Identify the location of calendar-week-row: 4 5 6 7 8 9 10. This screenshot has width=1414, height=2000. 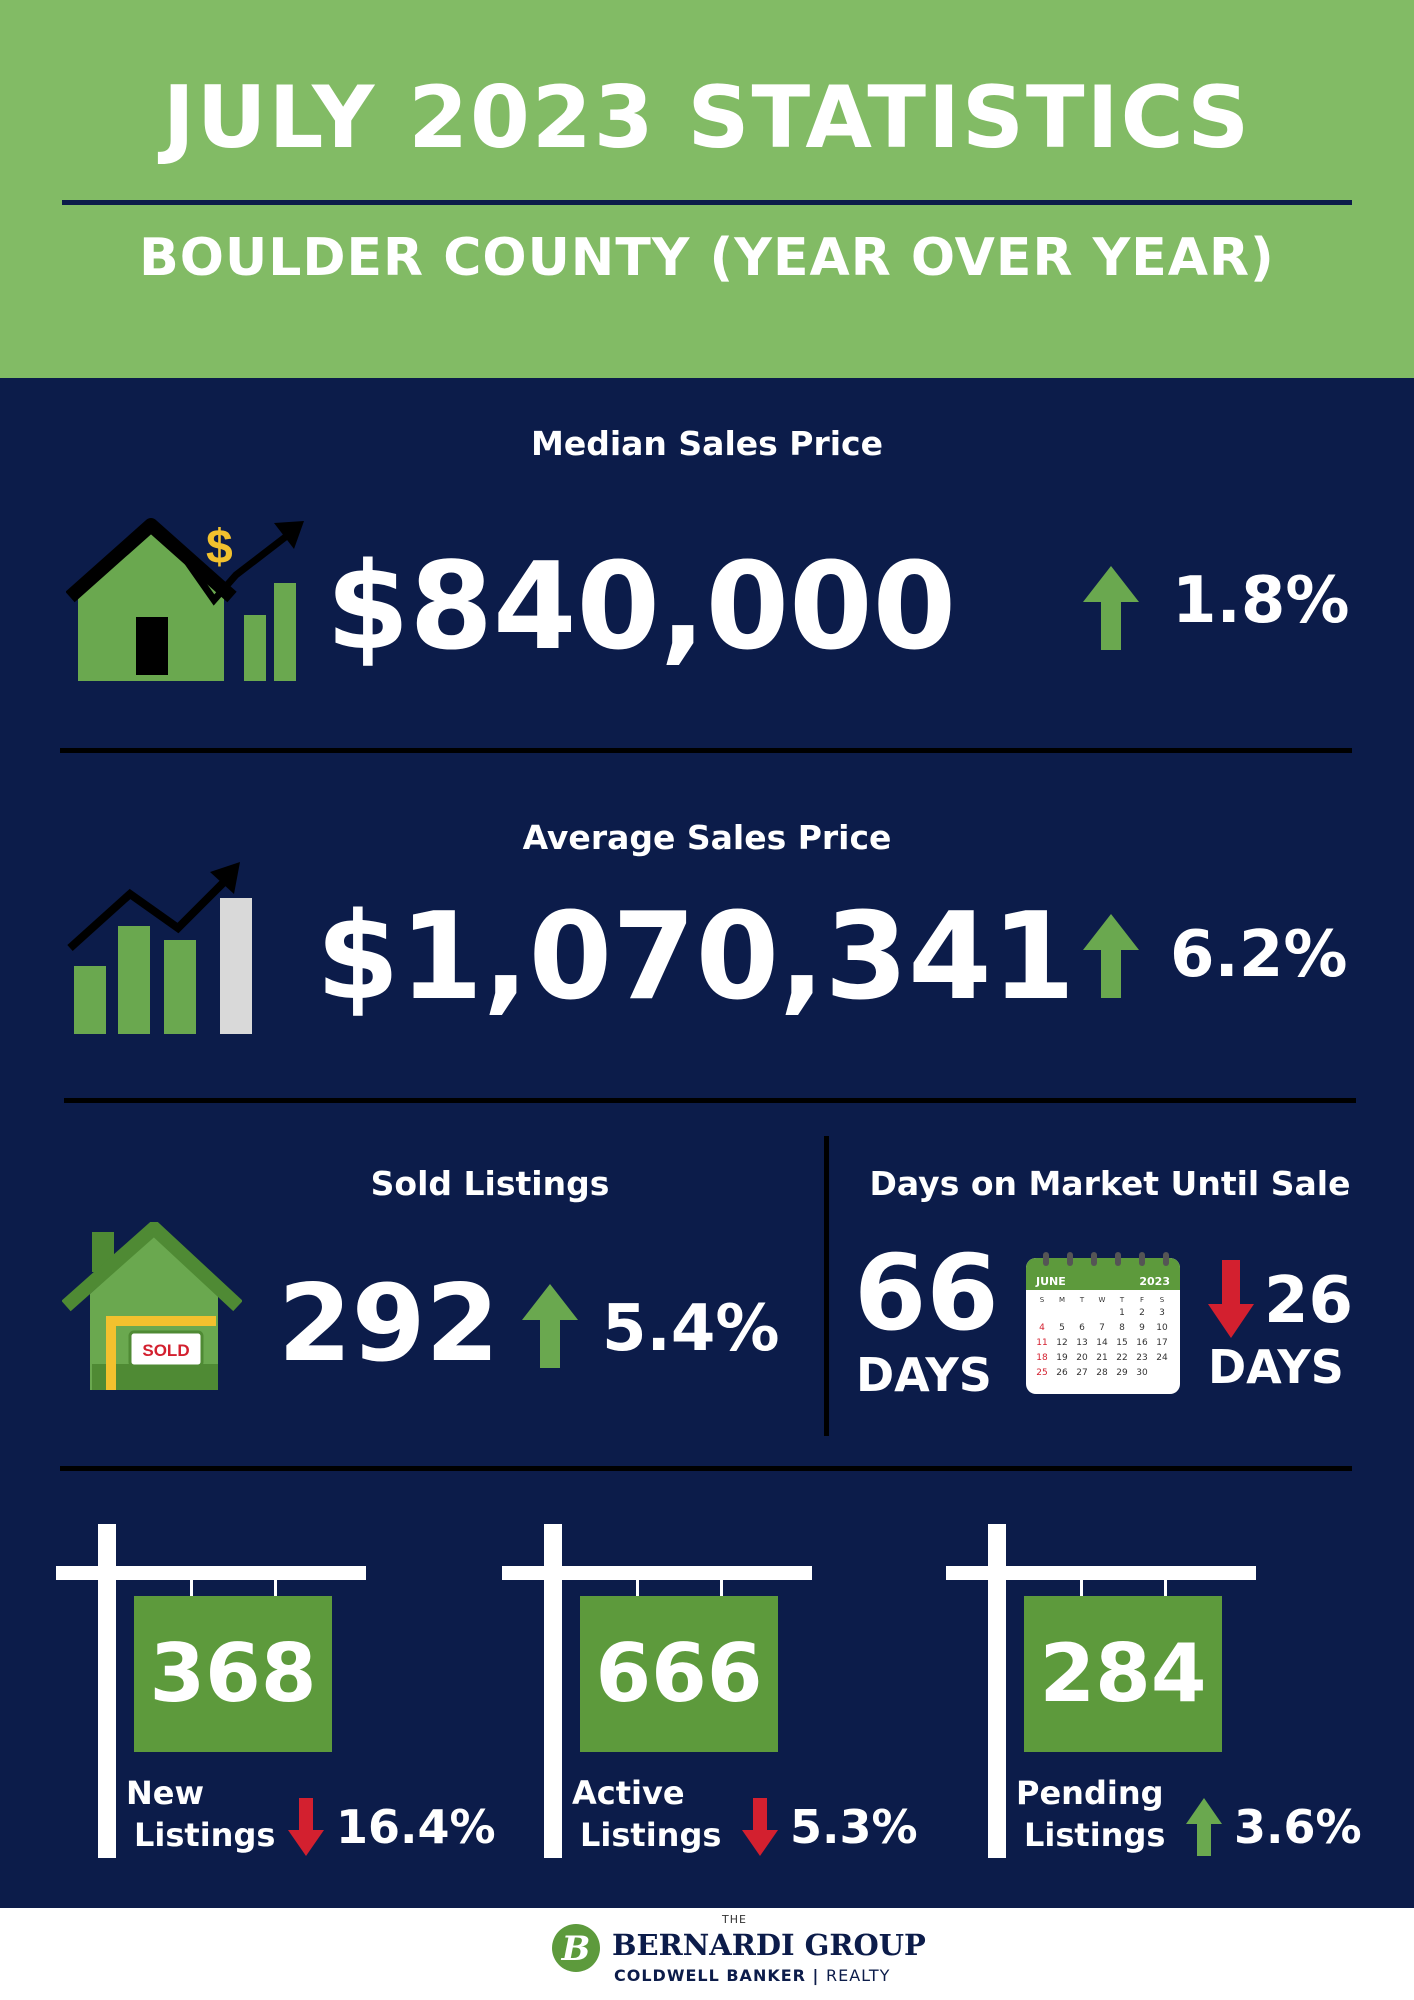
(1103, 1330).